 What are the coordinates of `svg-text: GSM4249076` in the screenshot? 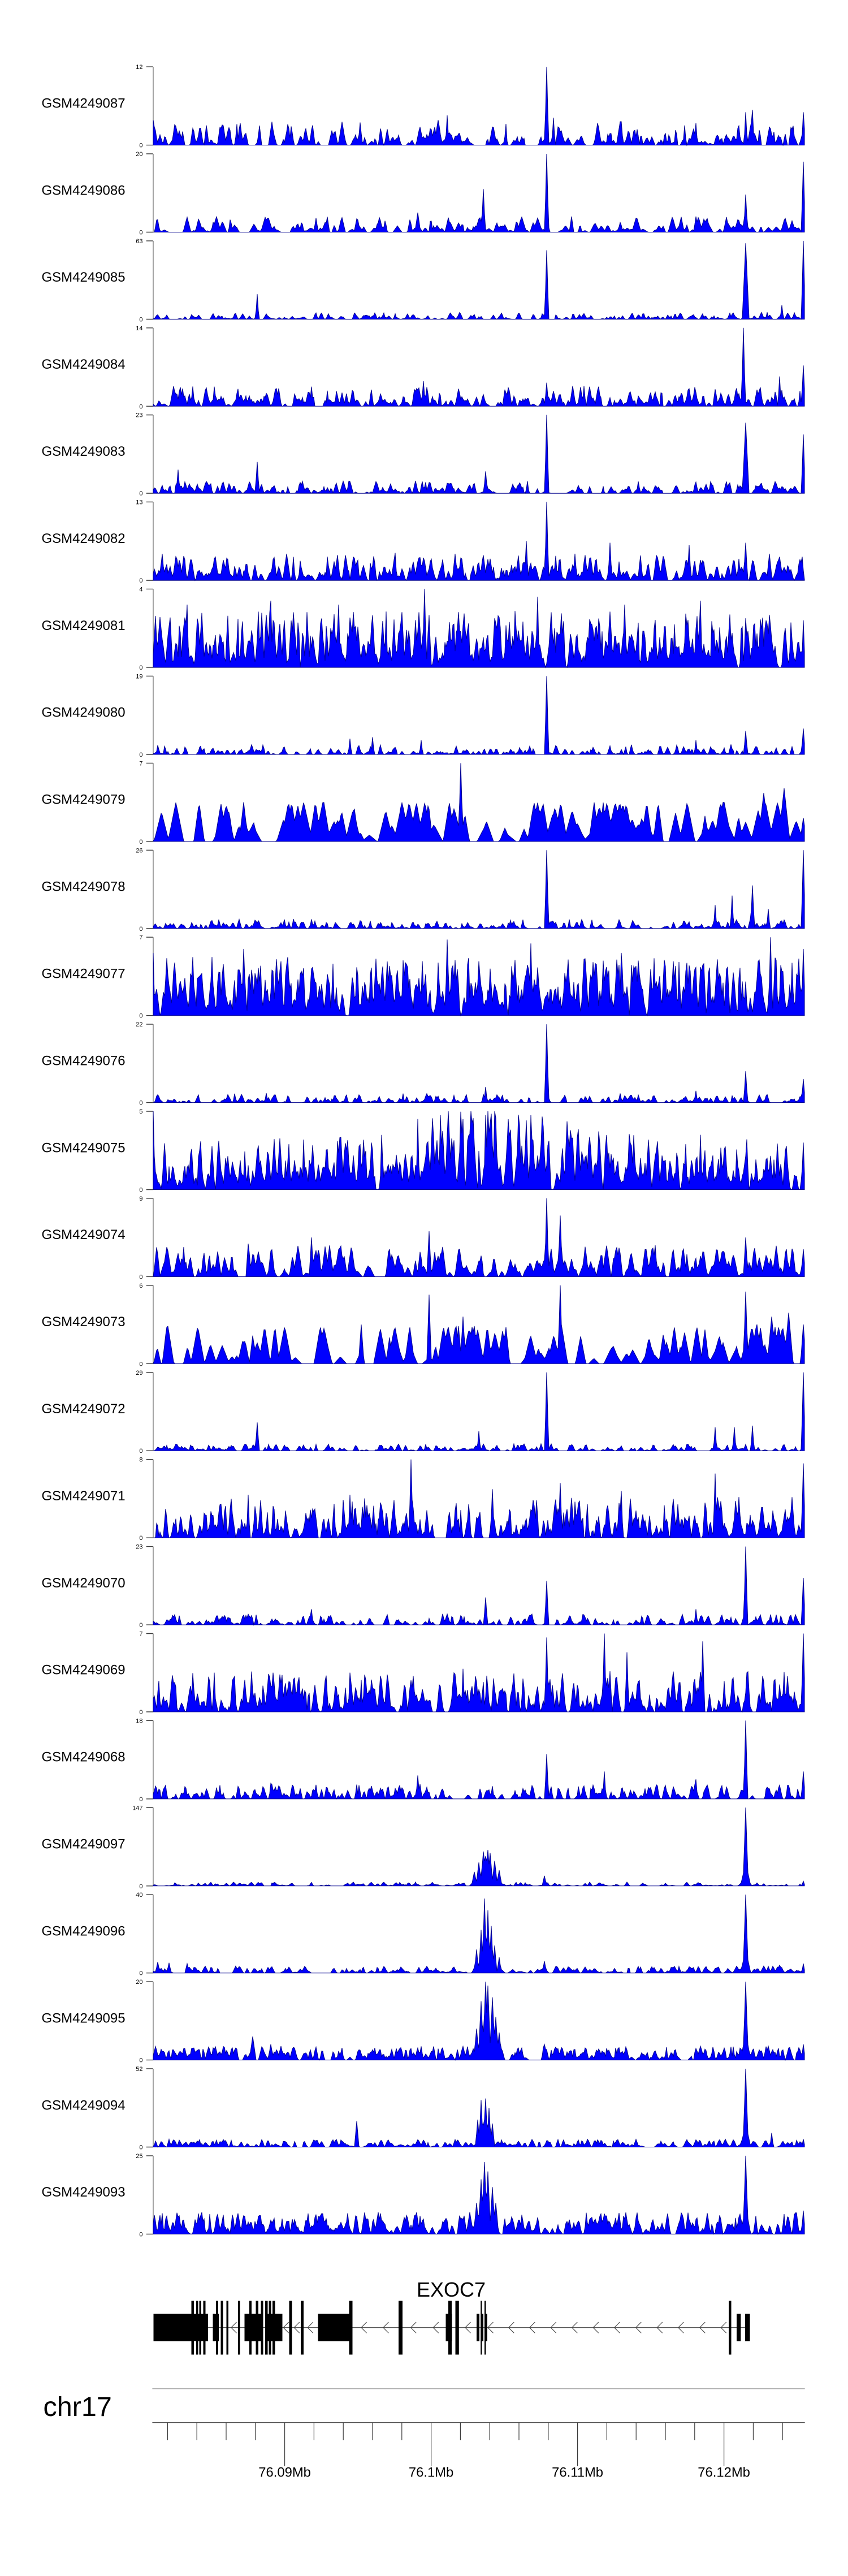 It's located at (84, 1060).